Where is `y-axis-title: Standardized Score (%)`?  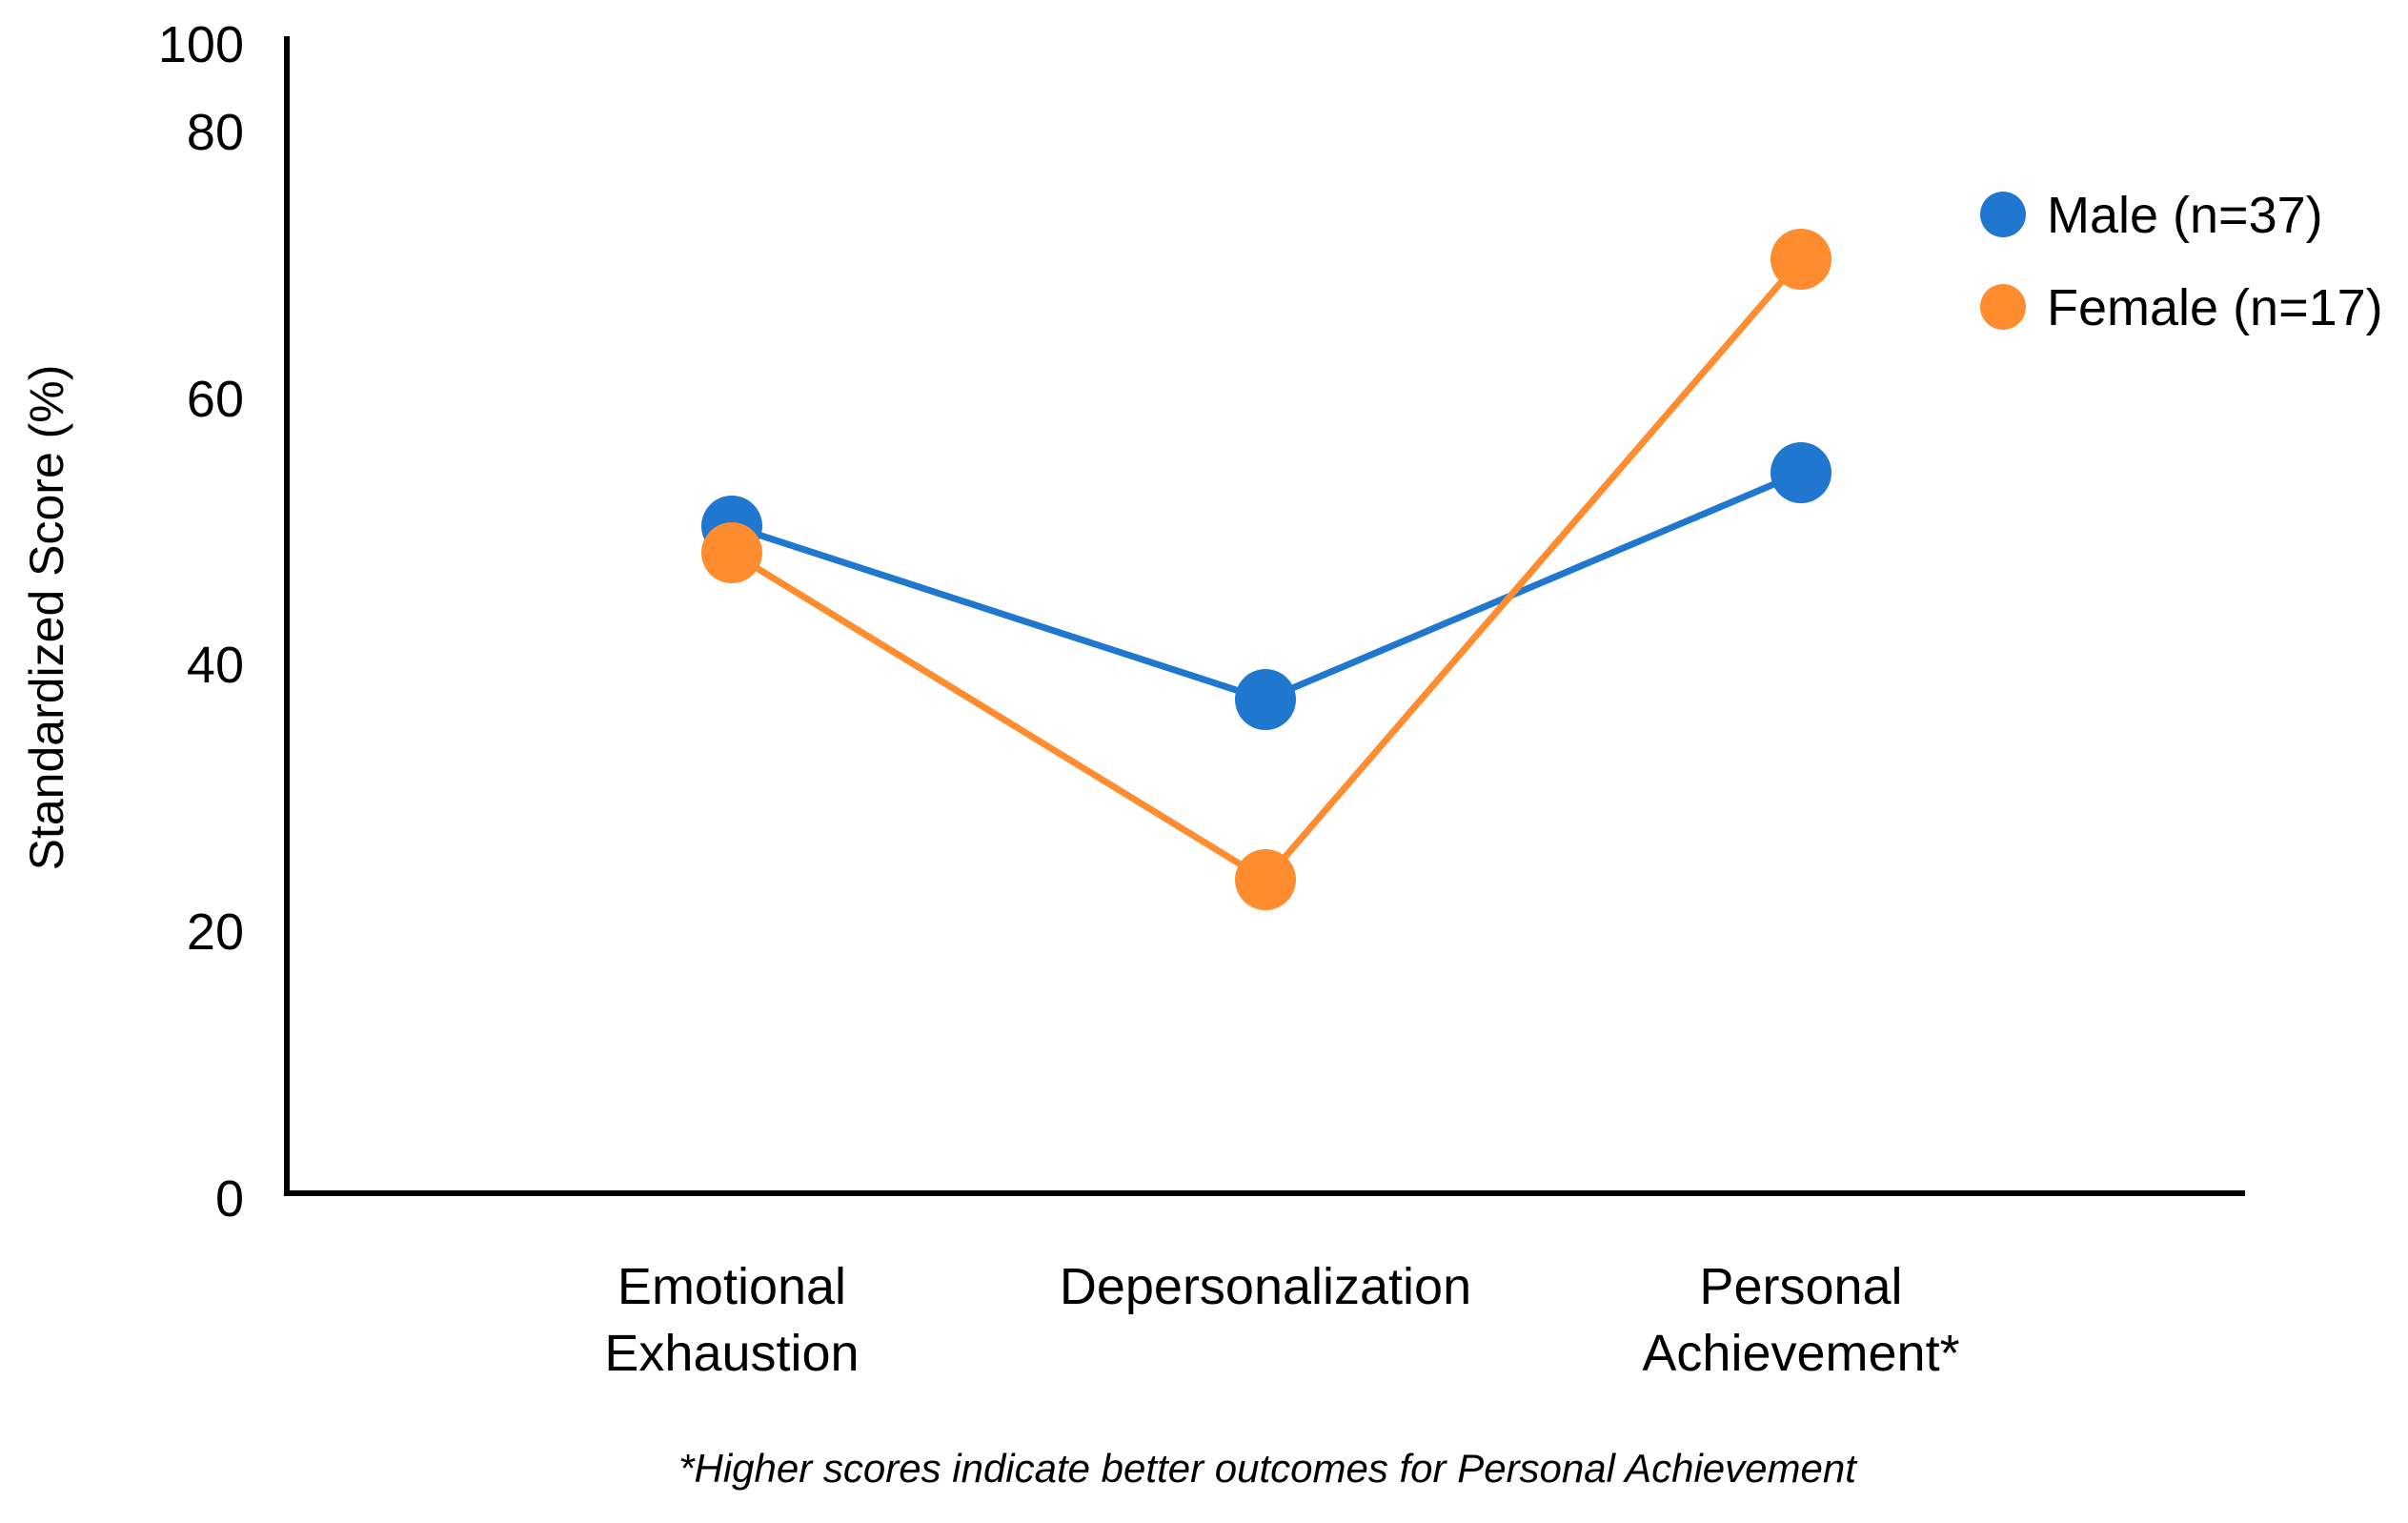 y-axis-title: Standardized Score (%) is located at coordinates (46, 618).